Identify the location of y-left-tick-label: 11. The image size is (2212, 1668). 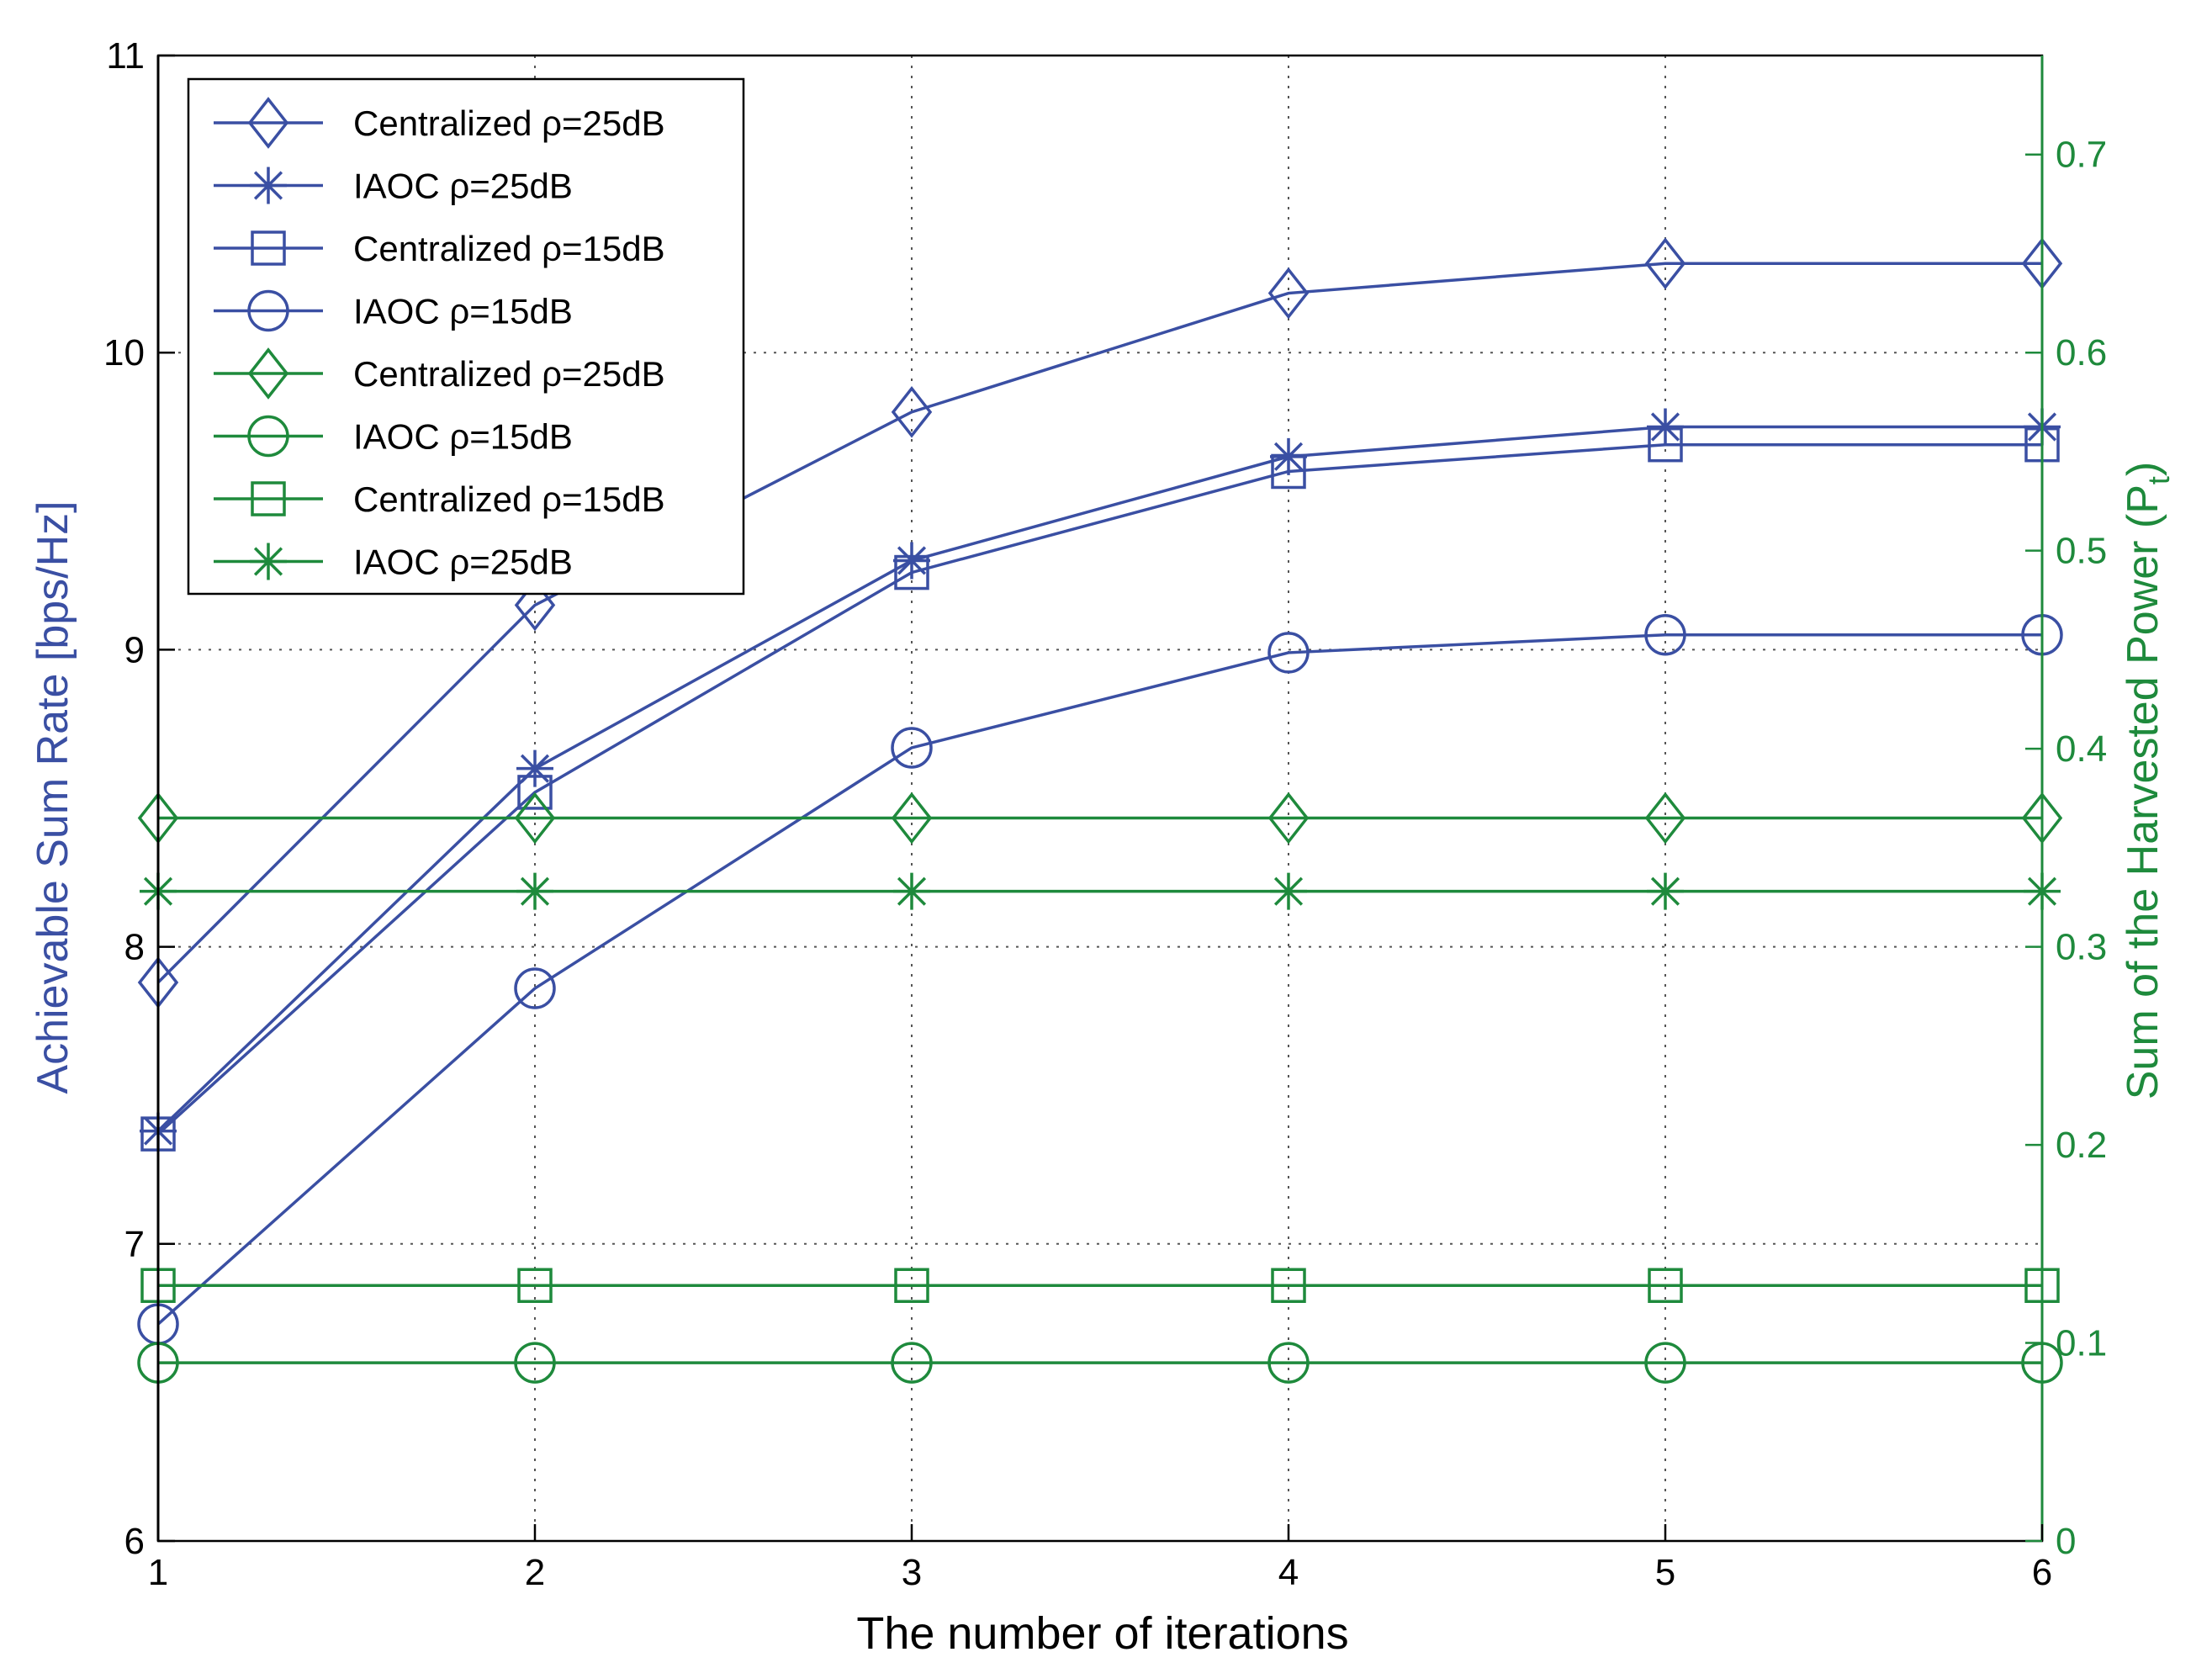
(126, 56).